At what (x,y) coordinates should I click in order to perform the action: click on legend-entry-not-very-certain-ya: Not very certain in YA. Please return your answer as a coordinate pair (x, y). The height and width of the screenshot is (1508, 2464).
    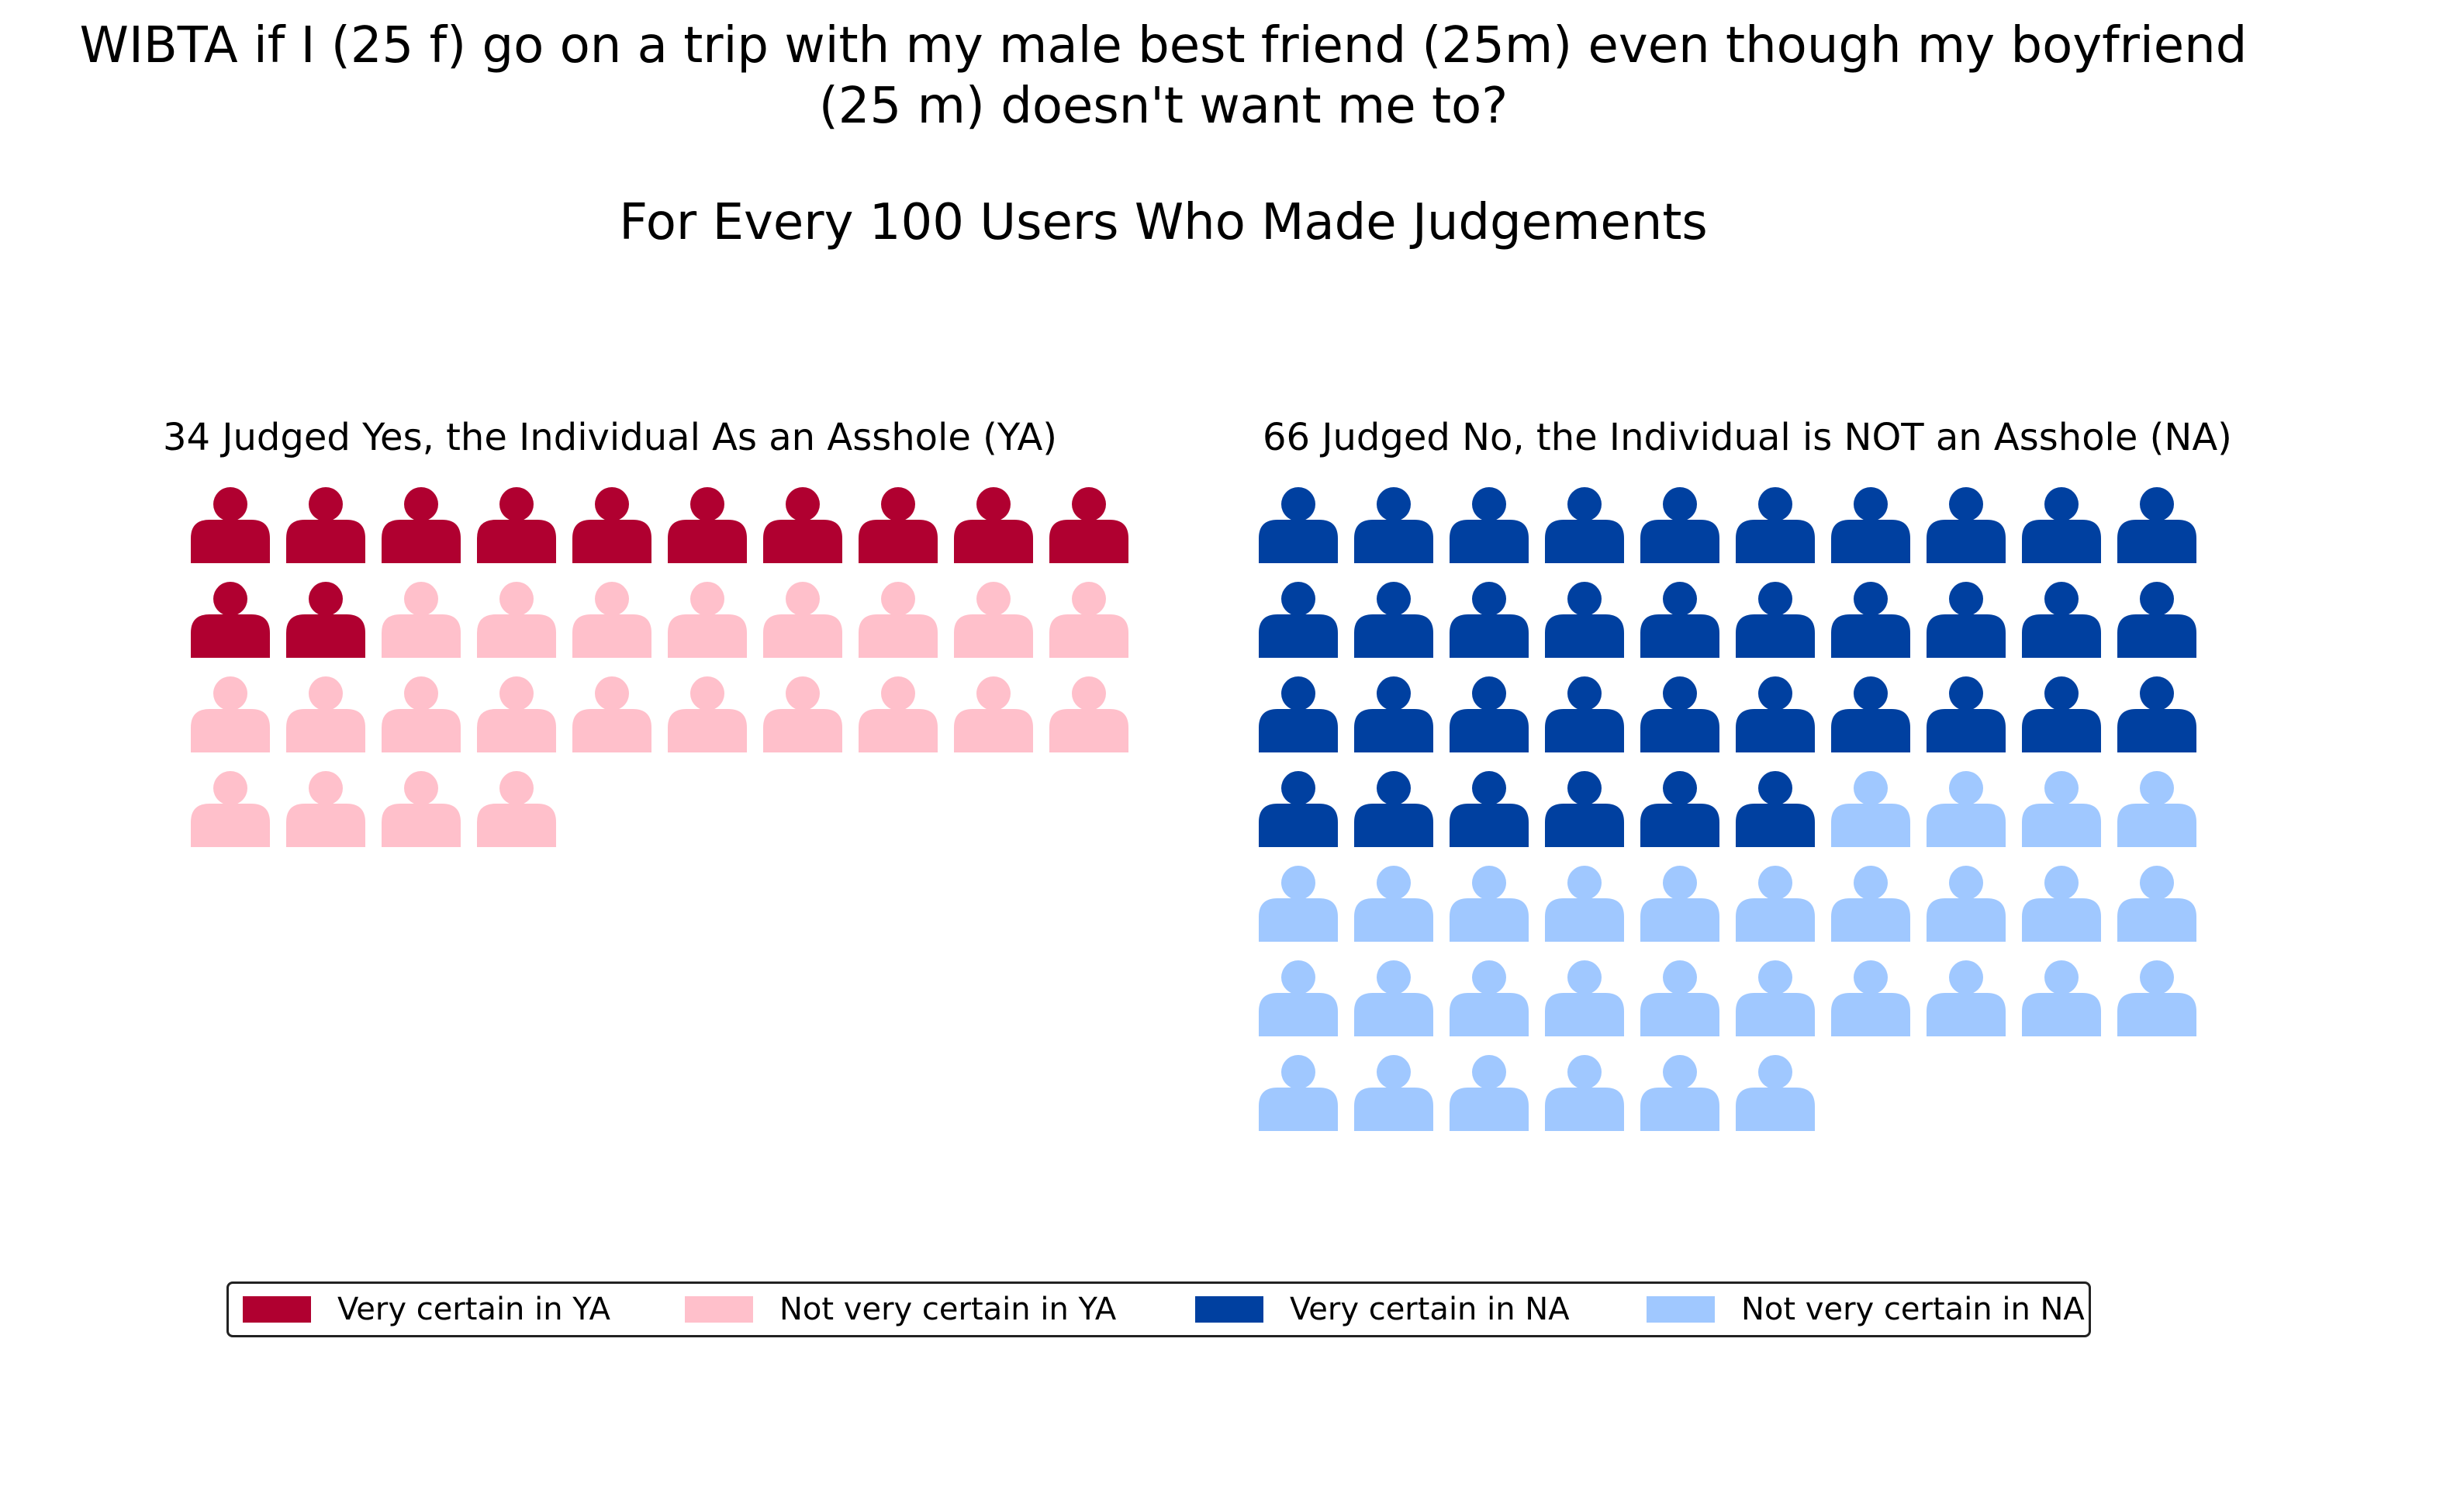
    Looking at the image, I should click on (900, 1309).